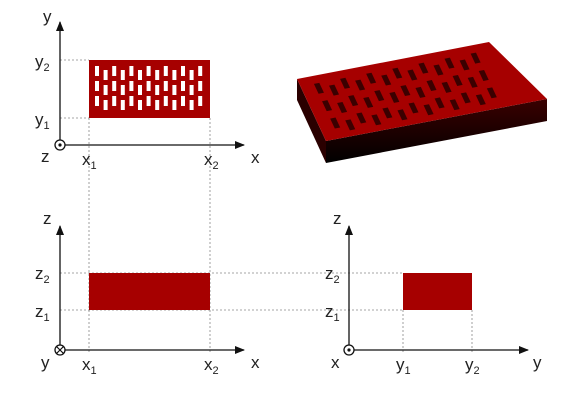  What do you see at coordinates (255, 157) in the screenshot?
I see `top-axis-x-label: x` at bounding box center [255, 157].